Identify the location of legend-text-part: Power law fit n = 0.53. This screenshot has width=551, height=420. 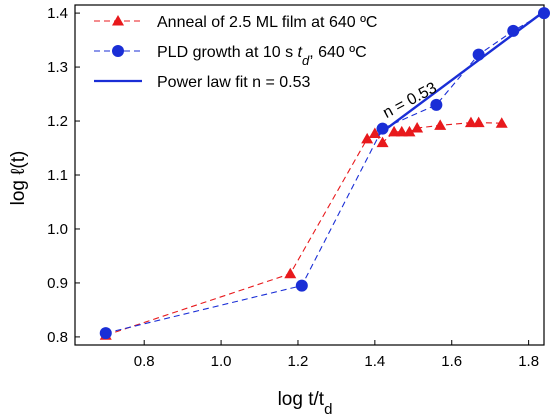
(234, 82).